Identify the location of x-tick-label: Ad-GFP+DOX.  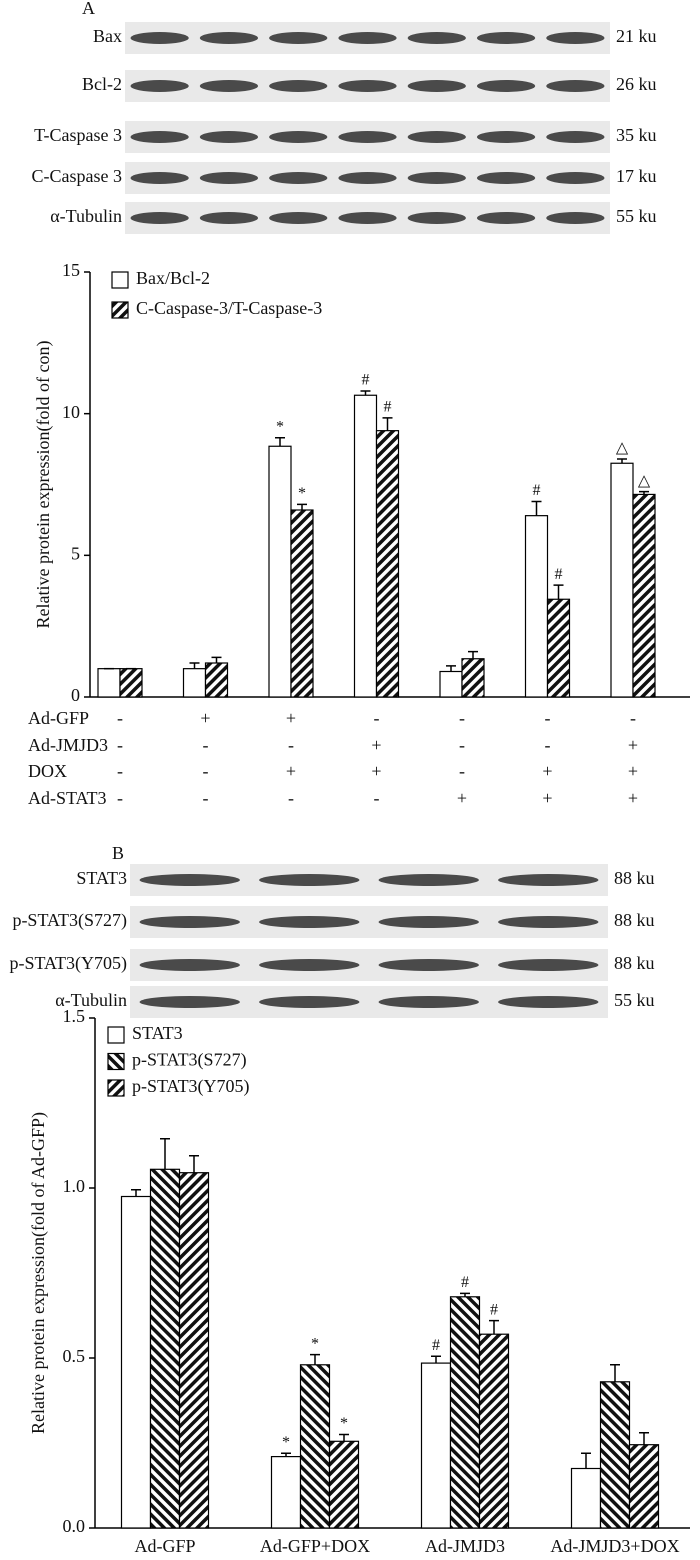
(315, 1546).